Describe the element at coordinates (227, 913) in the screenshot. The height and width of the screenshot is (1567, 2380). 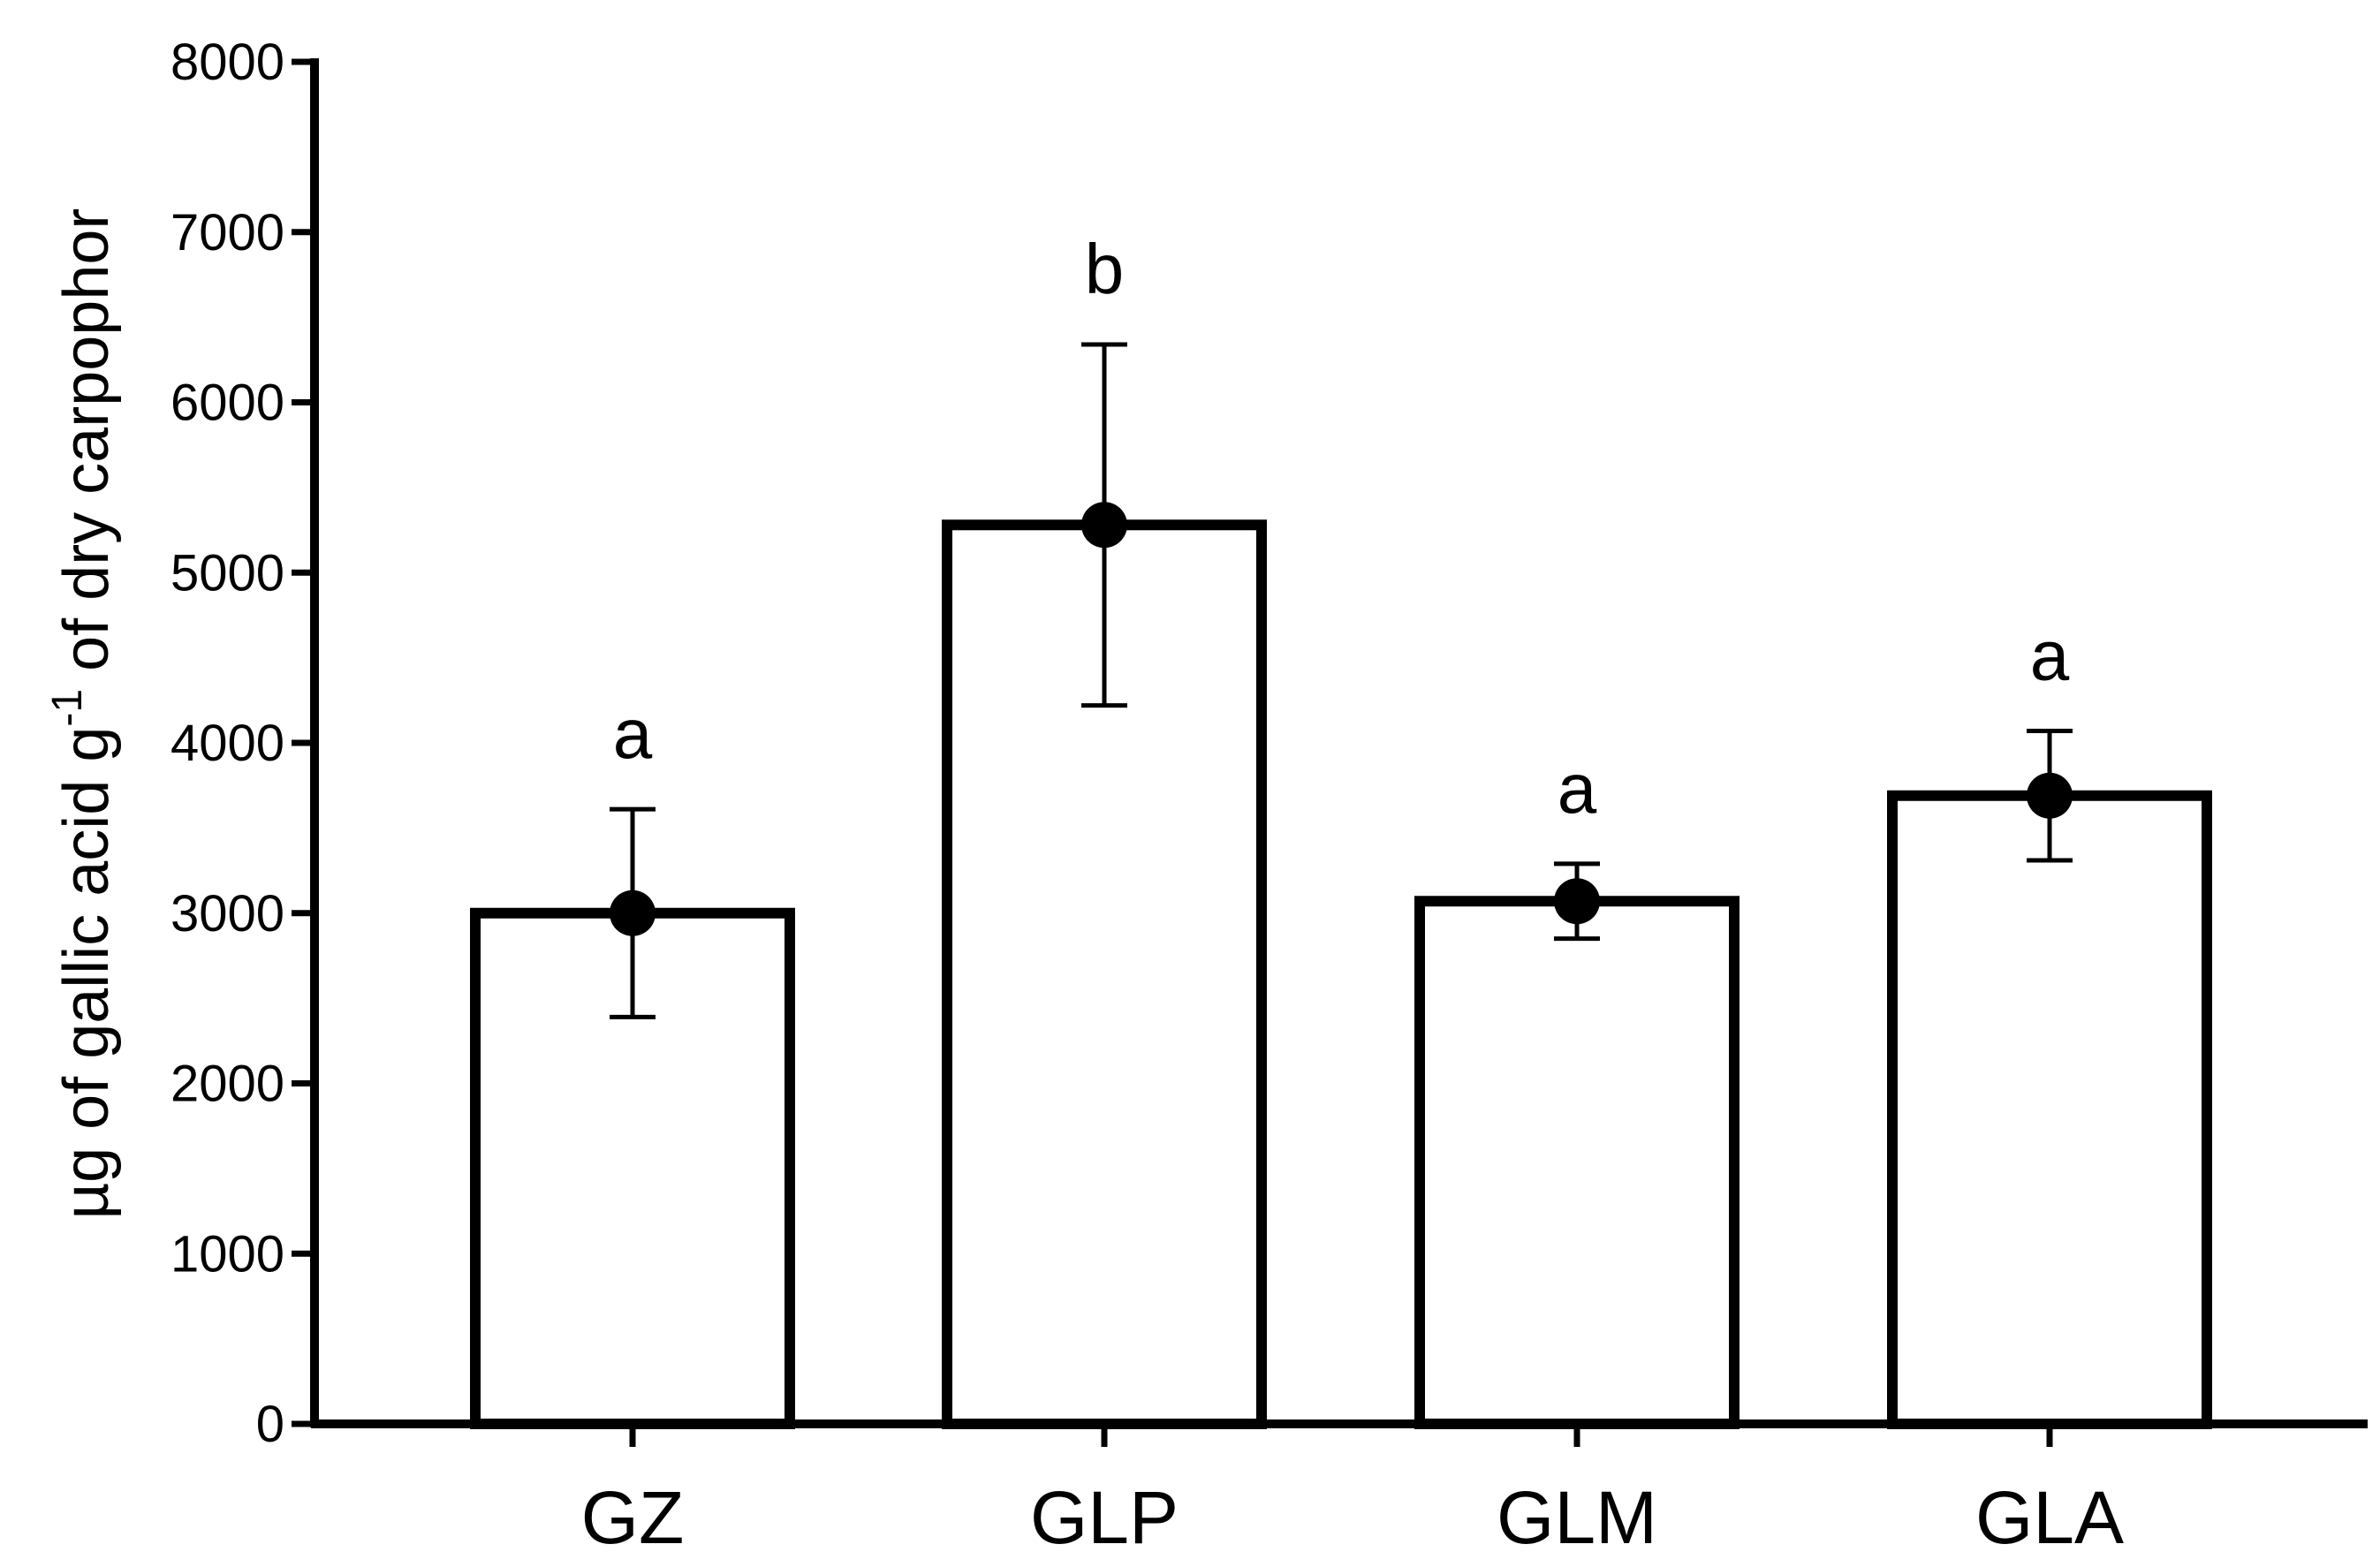
I see `y-tick-label-3000: 3000` at that location.